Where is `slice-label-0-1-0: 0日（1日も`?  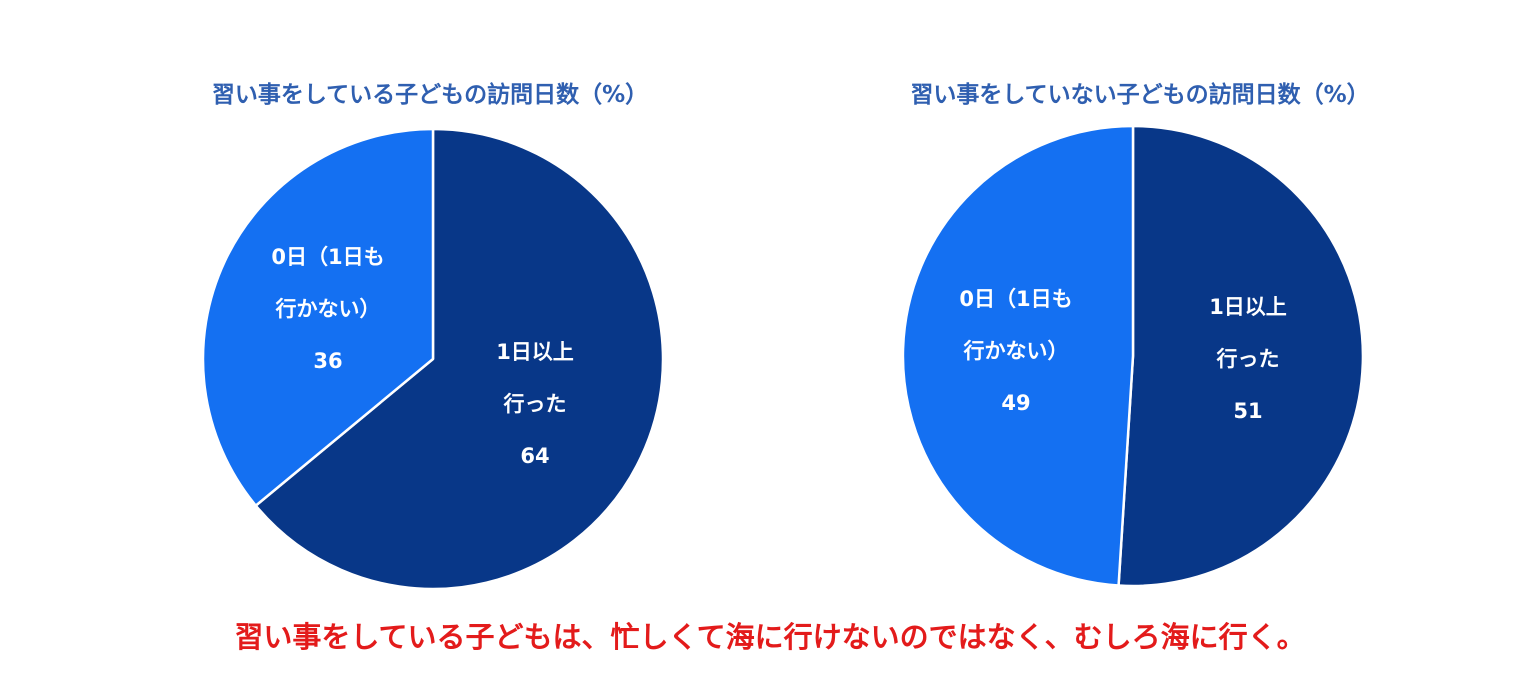
slice-label-0-1-0: 0日（1日も is located at coordinates (327, 257).